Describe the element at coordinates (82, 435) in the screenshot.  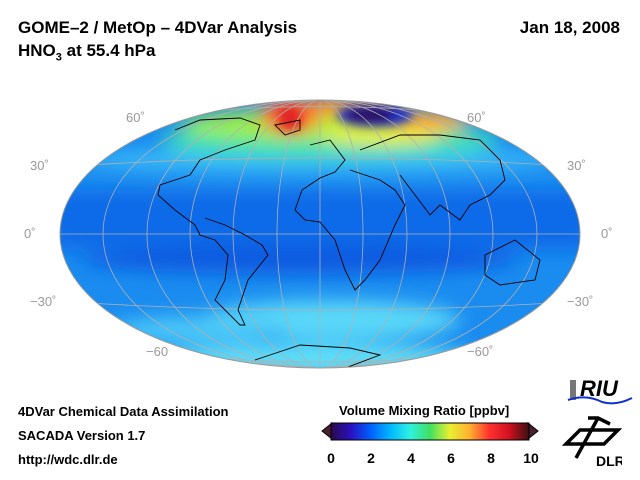
I see `footer-line-2: SACADA Version 1.7` at that location.